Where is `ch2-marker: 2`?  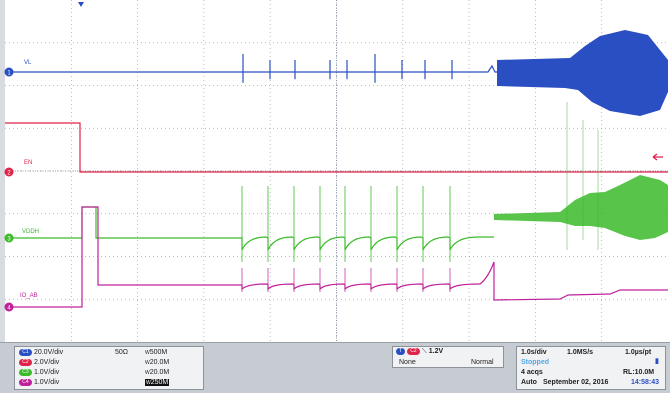 ch2-marker: 2 is located at coordinates (9, 172).